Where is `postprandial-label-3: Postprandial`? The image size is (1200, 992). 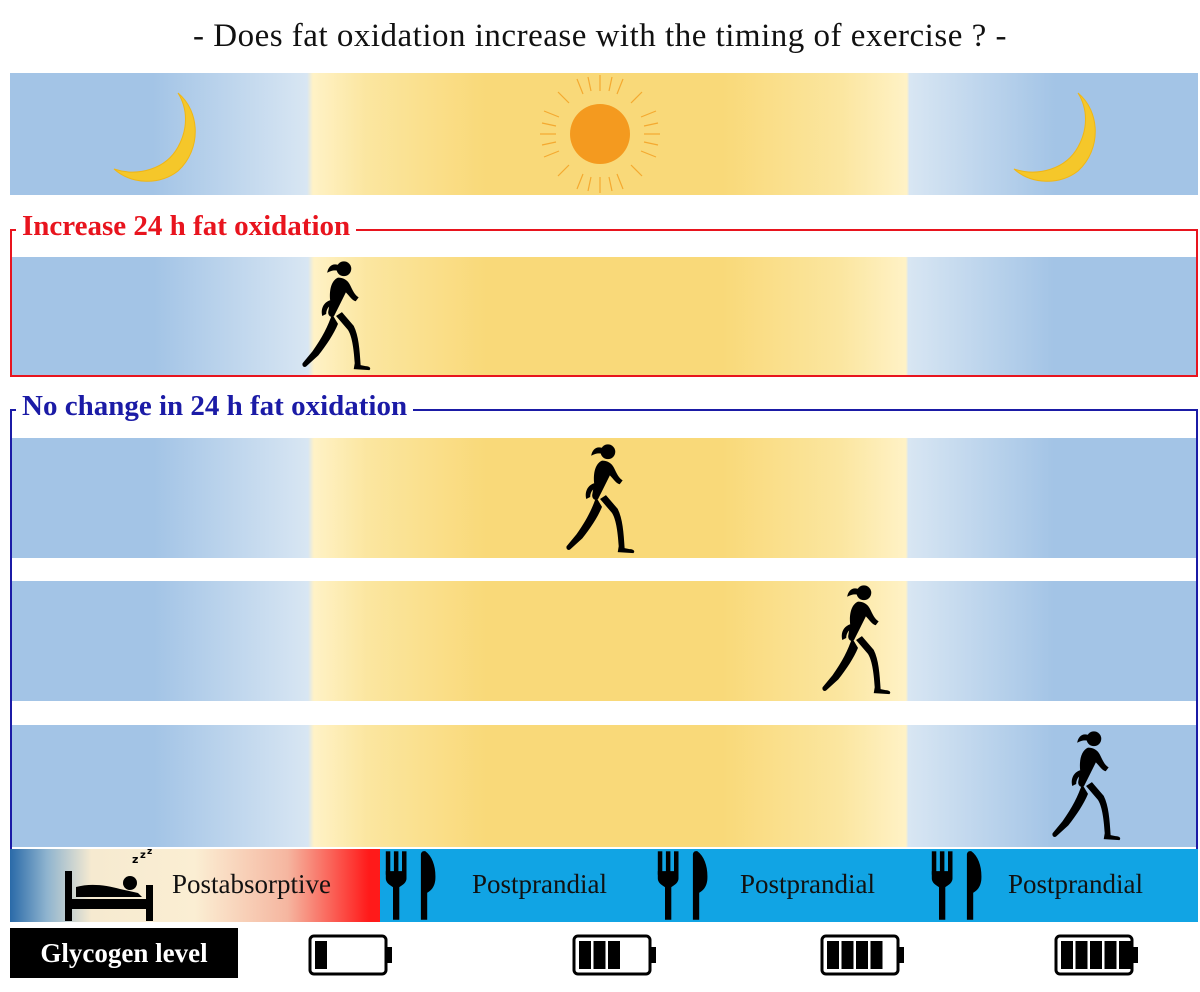 postprandial-label-3: Postprandial is located at coordinates (1075, 884).